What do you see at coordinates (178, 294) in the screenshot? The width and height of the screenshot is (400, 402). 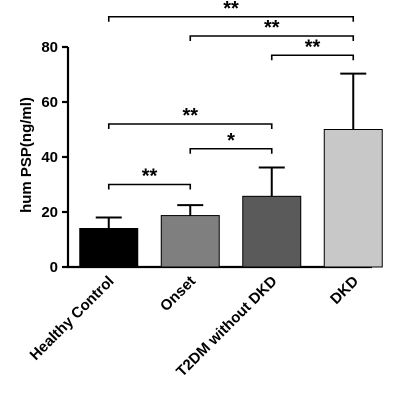 I see `category-label: Onset` at bounding box center [178, 294].